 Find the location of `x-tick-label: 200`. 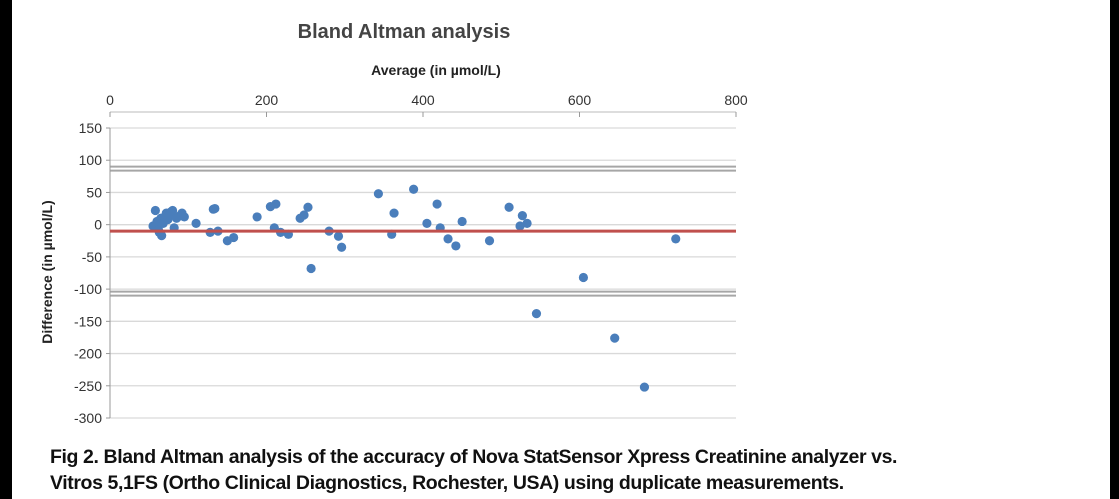

x-tick-label: 200 is located at coordinates (267, 100).